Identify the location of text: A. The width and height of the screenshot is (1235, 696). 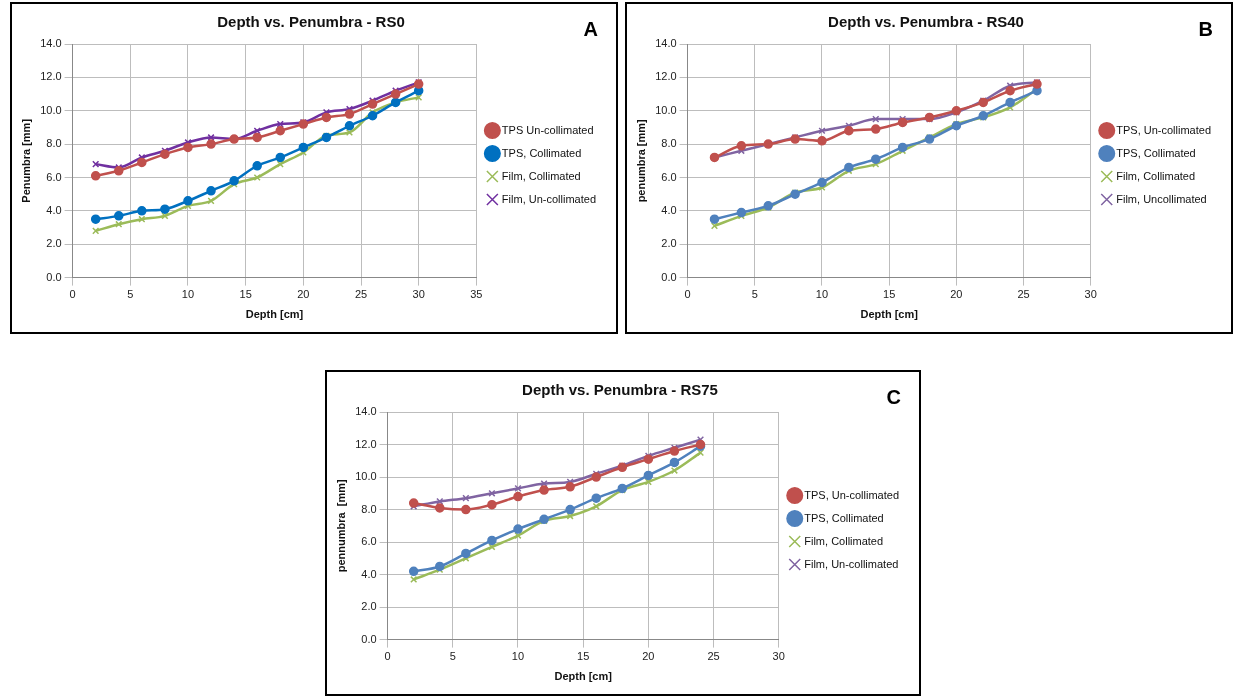
(590, 29).